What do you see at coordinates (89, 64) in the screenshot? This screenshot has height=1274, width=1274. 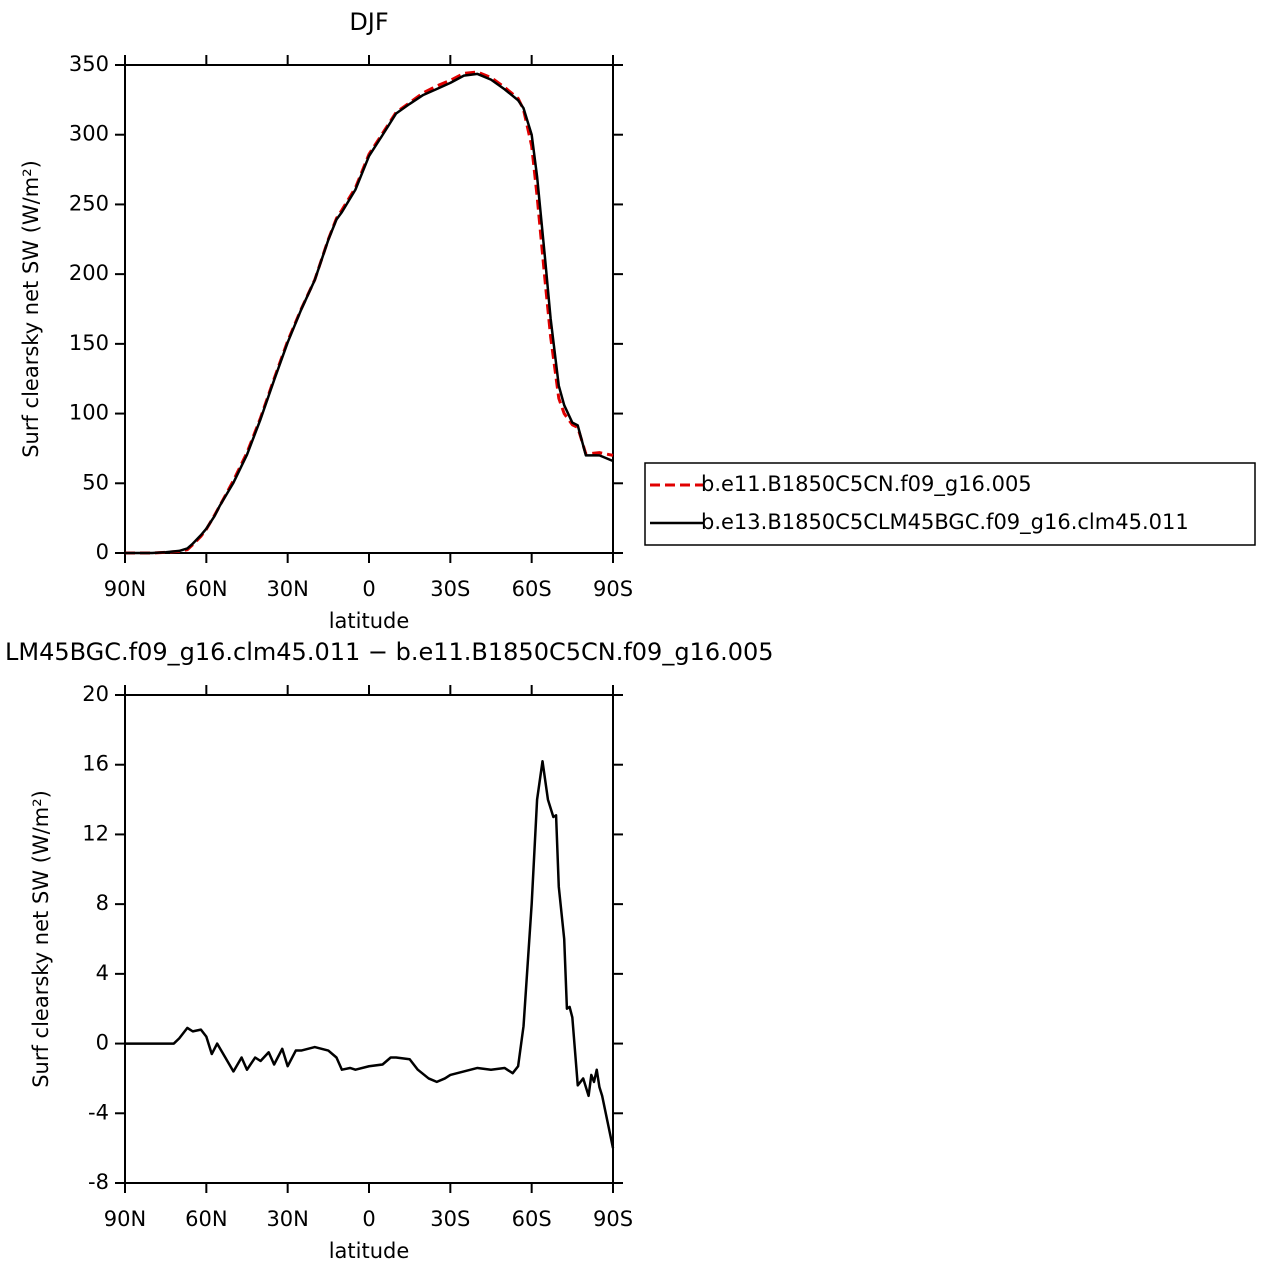 I see `y-tick-label: 350` at bounding box center [89, 64].